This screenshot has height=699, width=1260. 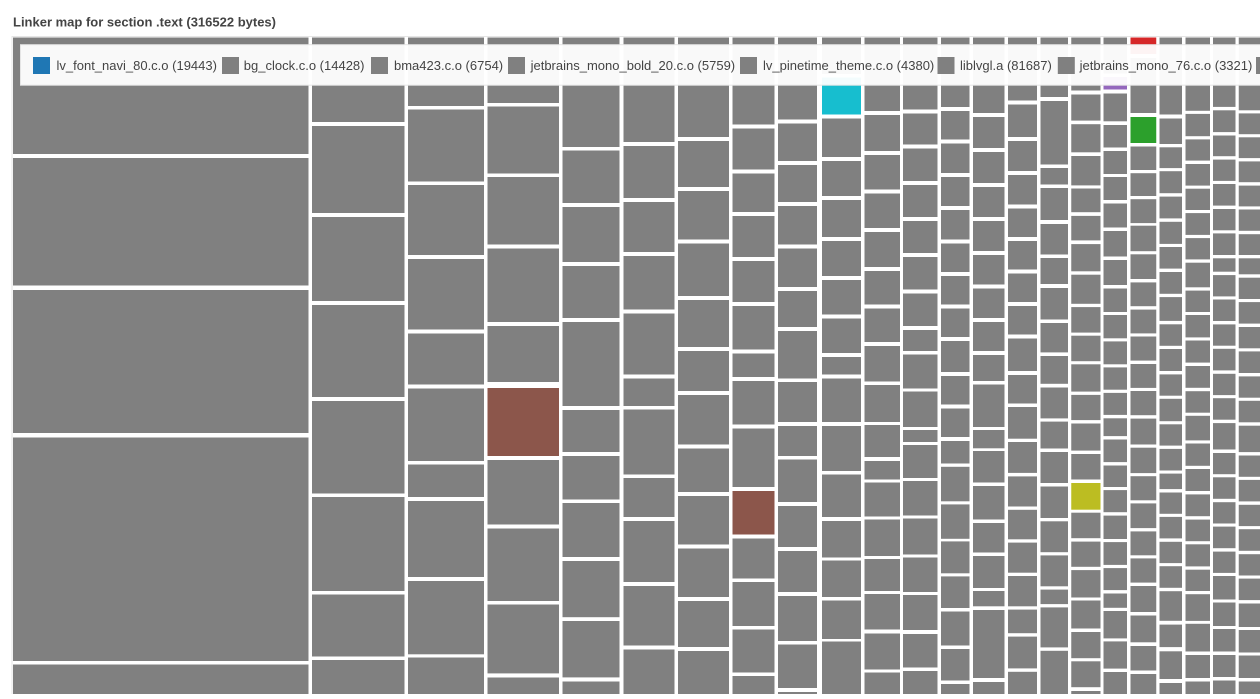 What do you see at coordinates (137, 65) in the screenshot?
I see `svg-text: lv_font_navi_80.c.o (19443)` at bounding box center [137, 65].